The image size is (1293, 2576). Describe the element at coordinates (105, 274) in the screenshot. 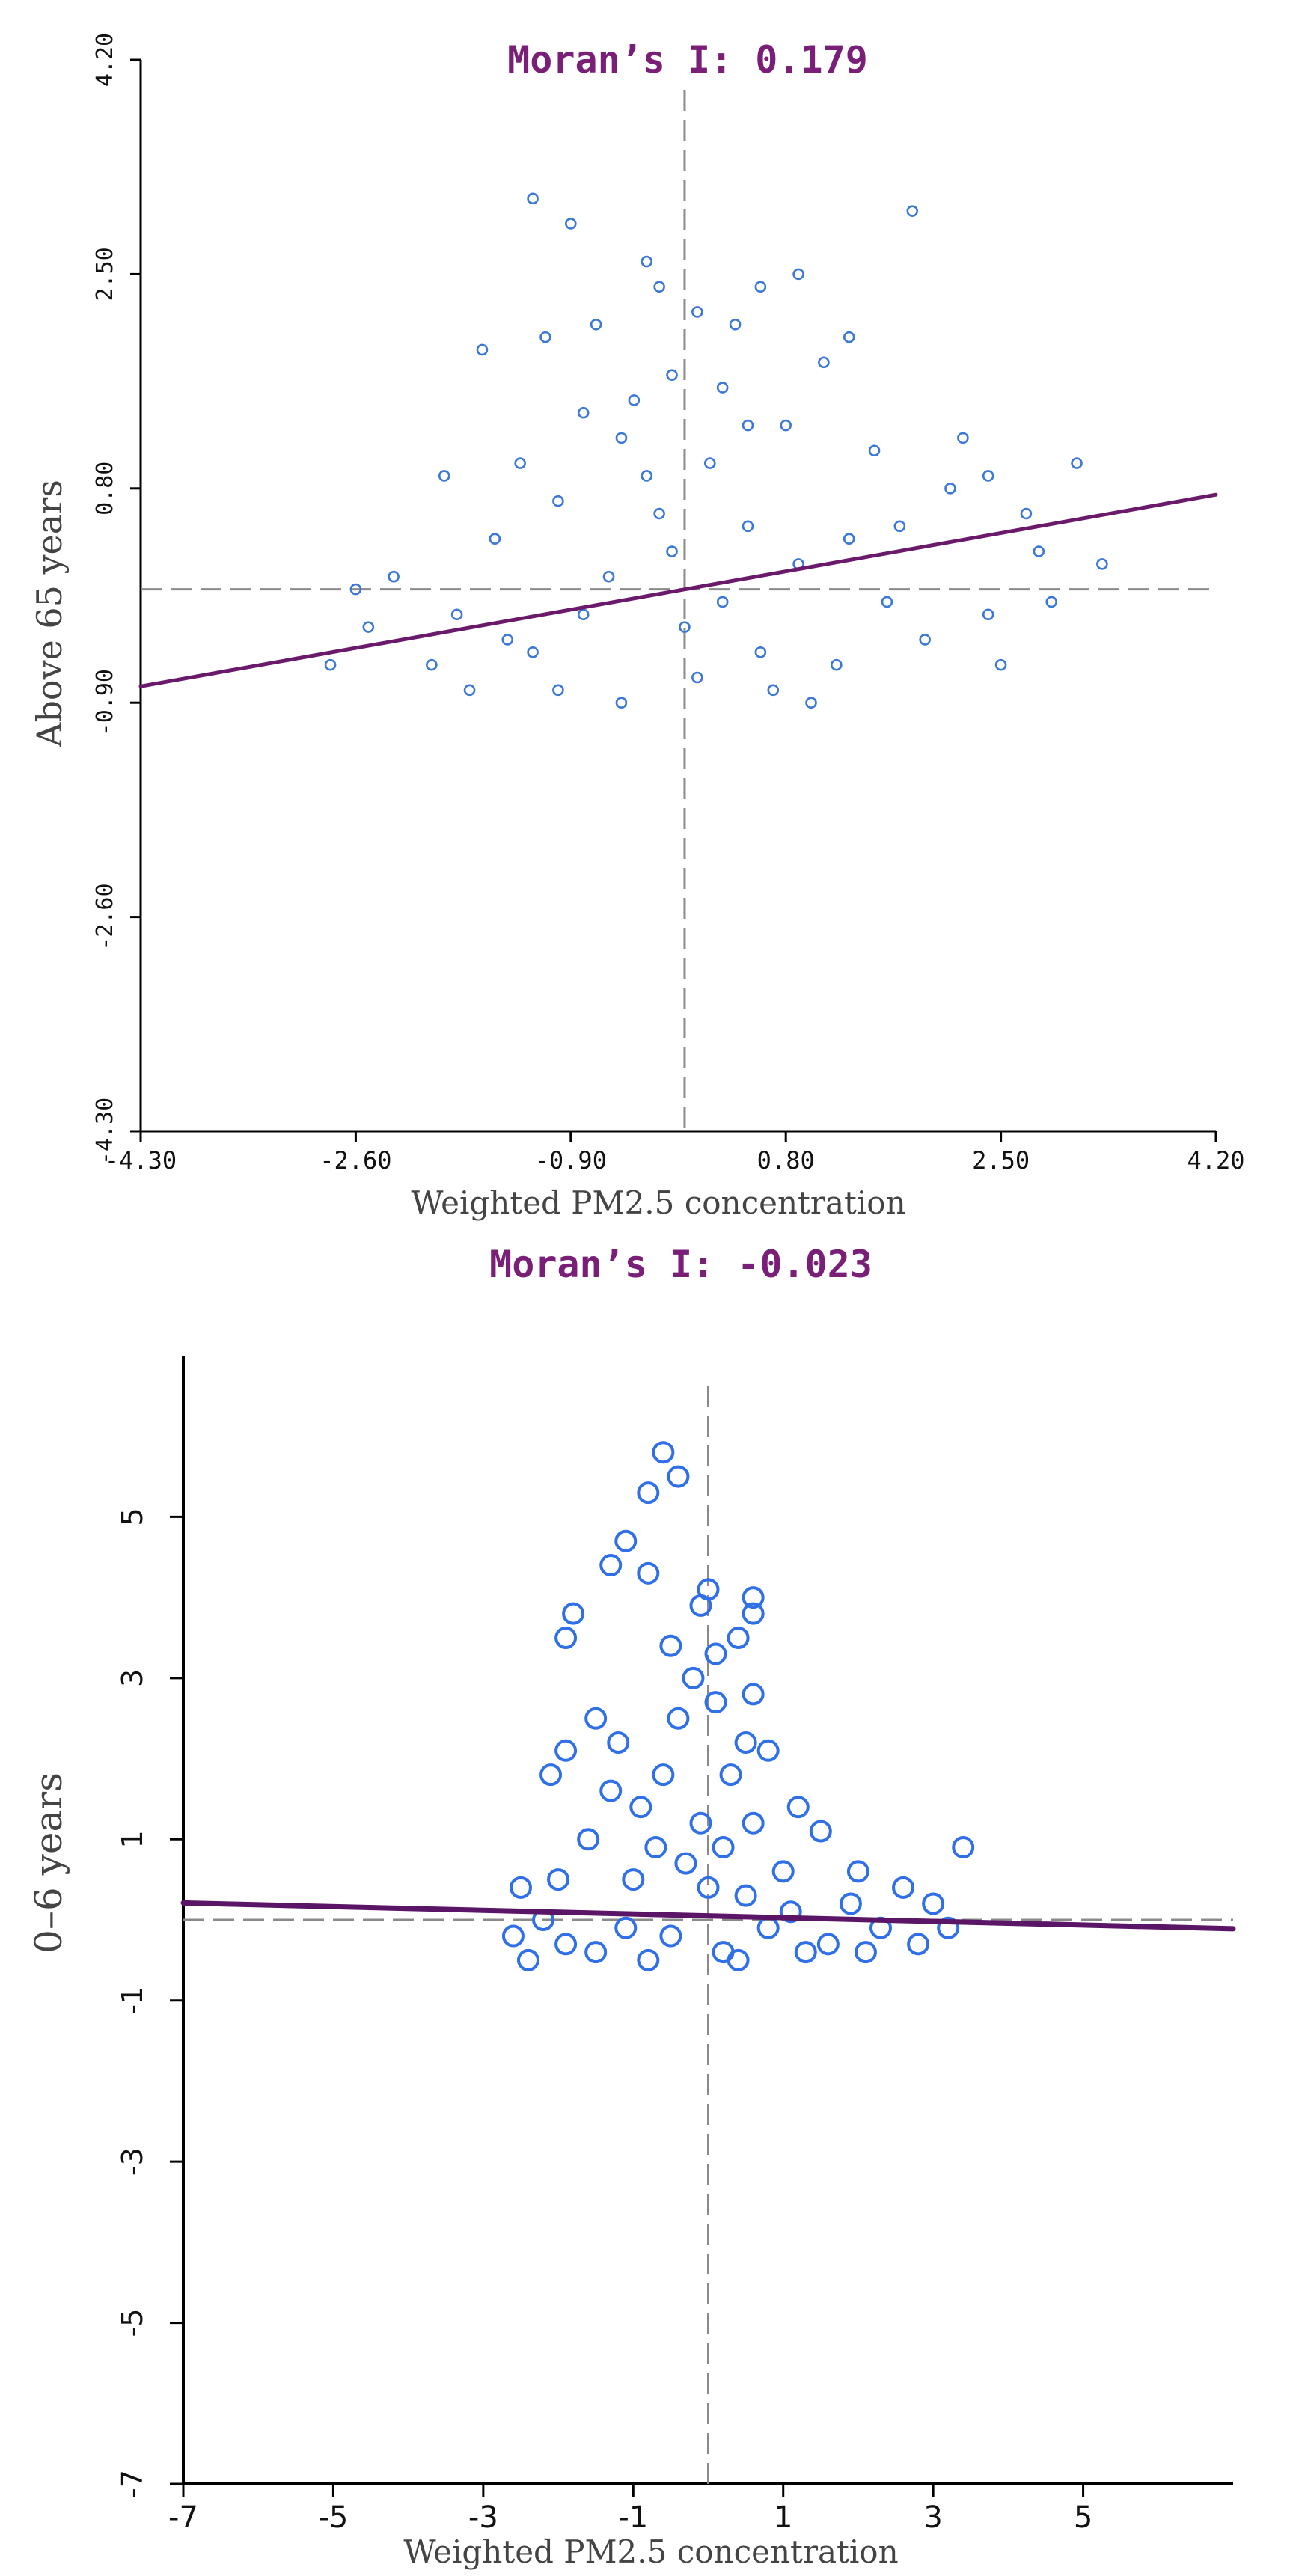

I see `chart-1-y-tick-label: 2.50` at that location.